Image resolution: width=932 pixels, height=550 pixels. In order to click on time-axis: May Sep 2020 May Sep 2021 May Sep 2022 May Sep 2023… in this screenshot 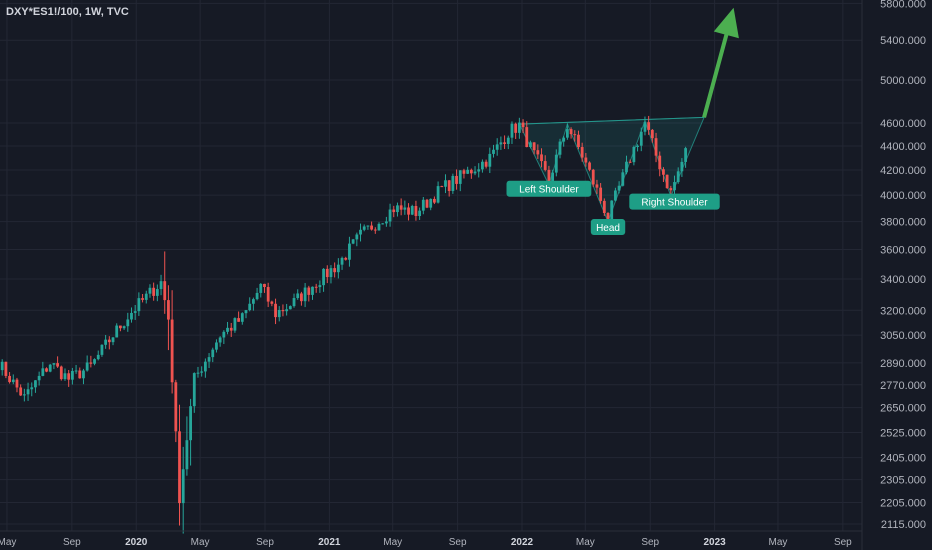, I will do `click(431, 539)`.